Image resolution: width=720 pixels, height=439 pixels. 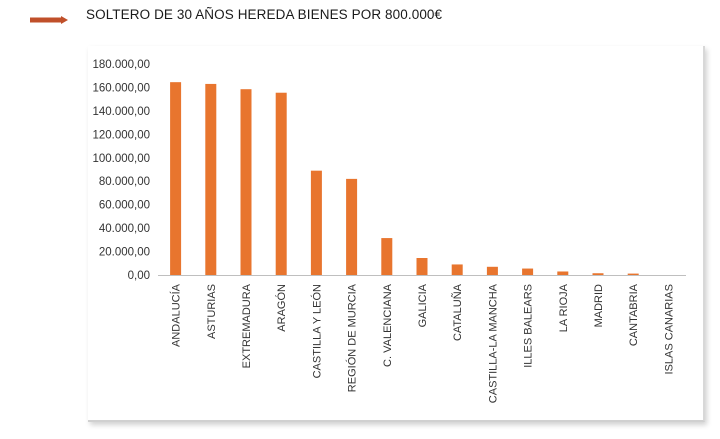 I want to click on y-tick-label: 140.000,00, so click(x=121, y=112).